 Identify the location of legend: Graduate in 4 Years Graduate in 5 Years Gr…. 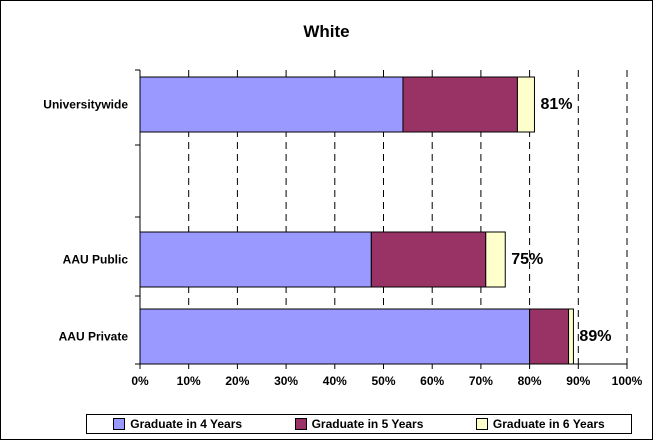
(359, 424).